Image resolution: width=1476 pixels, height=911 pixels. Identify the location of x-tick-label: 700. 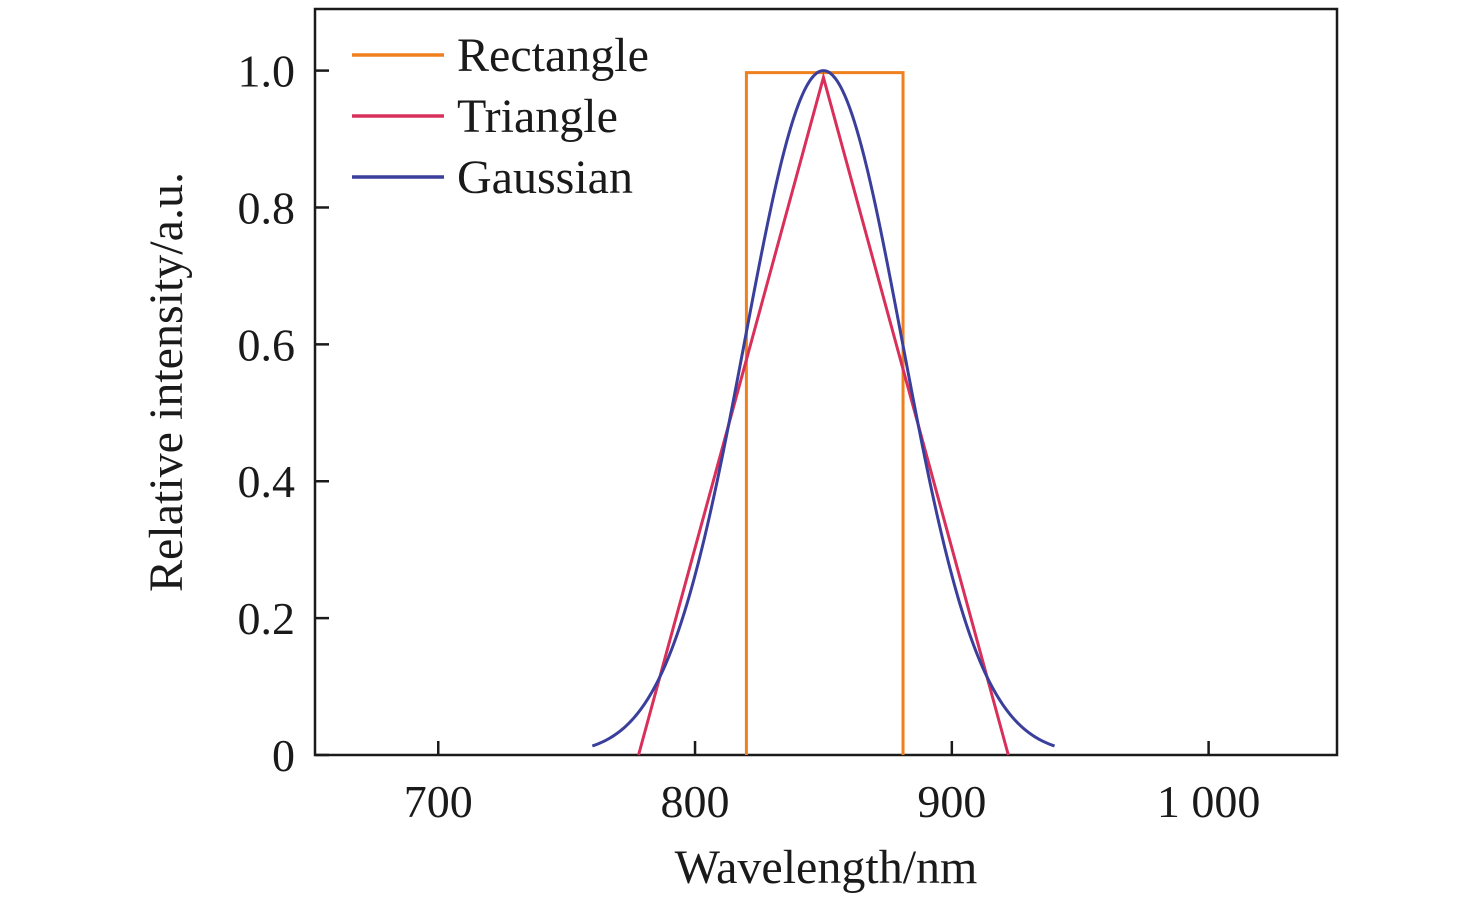
(438, 801).